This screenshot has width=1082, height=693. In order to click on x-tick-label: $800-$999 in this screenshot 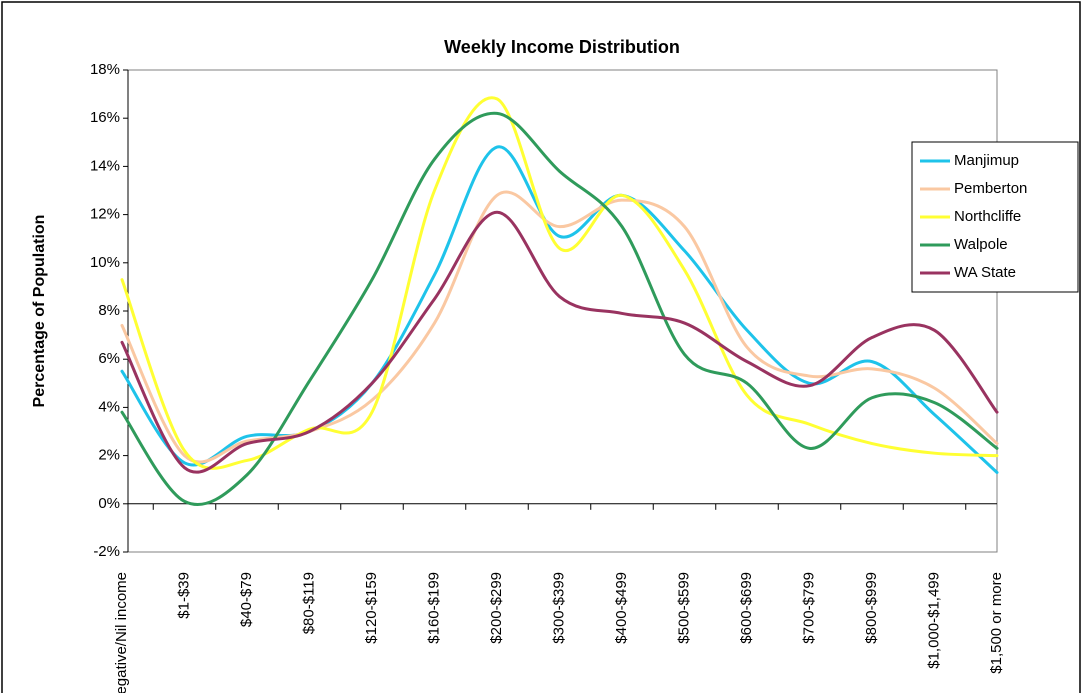, I will do `click(871, 608)`.